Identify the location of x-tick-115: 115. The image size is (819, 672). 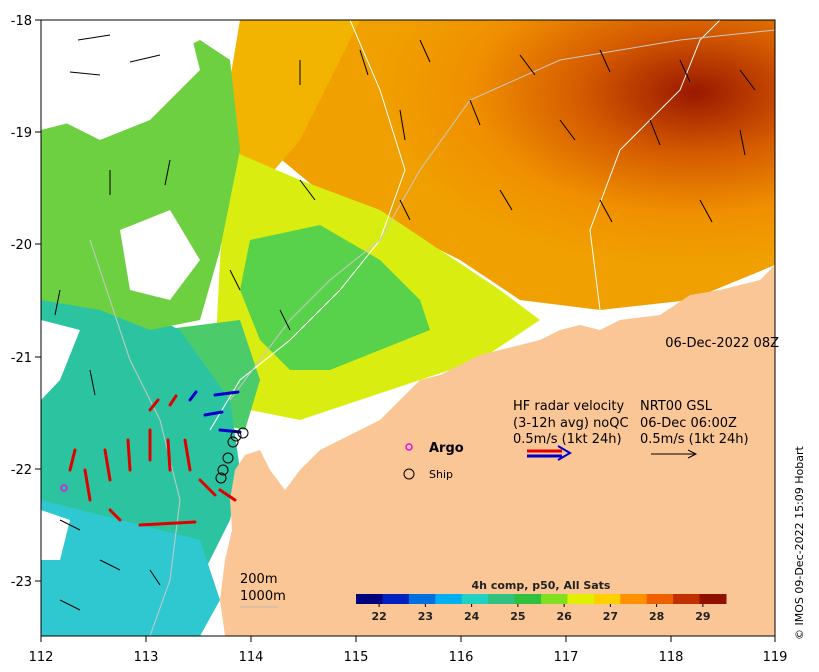
(356, 657).